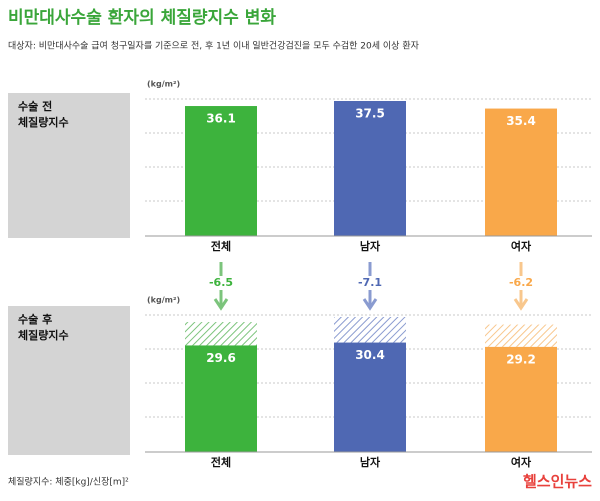  Describe the element at coordinates (68, 482) in the screenshot. I see `footnote: 체질량지수: 체중[kg]/신장[m]²` at that location.